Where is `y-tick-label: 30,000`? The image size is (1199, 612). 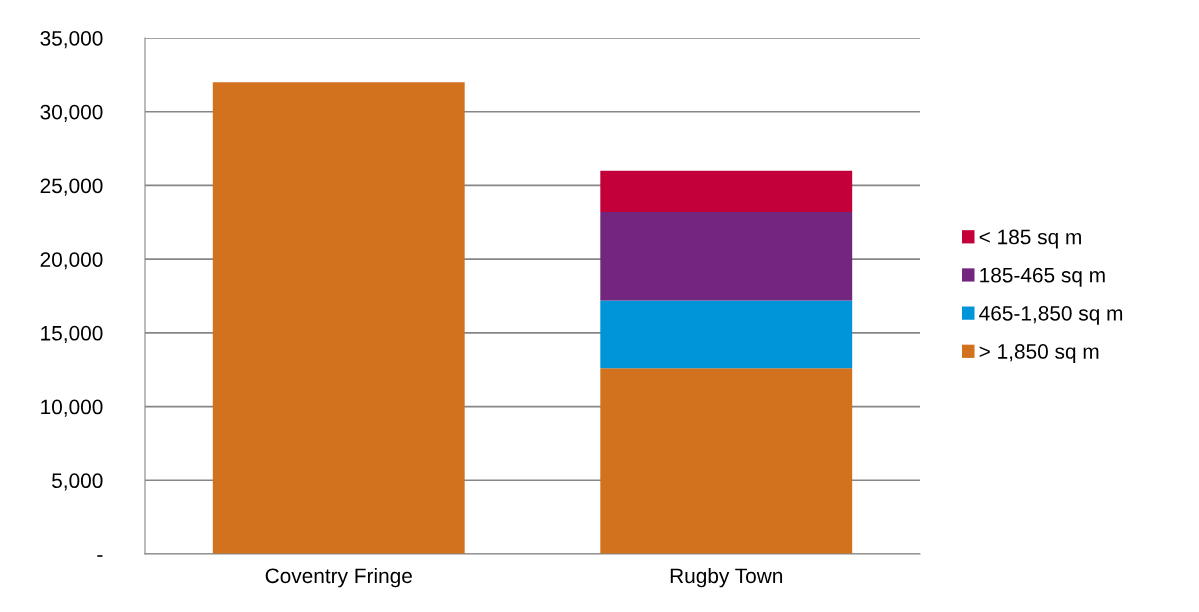 y-tick-label: 30,000 is located at coordinates (71, 113).